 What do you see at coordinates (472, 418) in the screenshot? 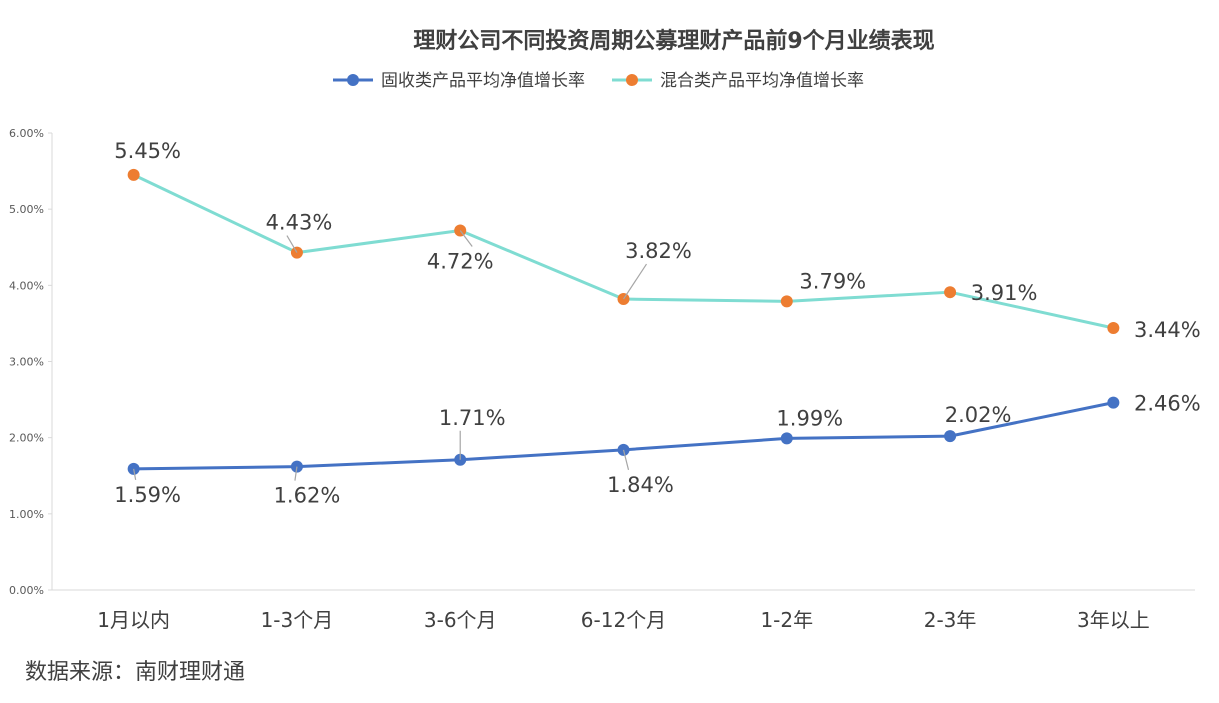
I see `data-label: 1.71%` at bounding box center [472, 418].